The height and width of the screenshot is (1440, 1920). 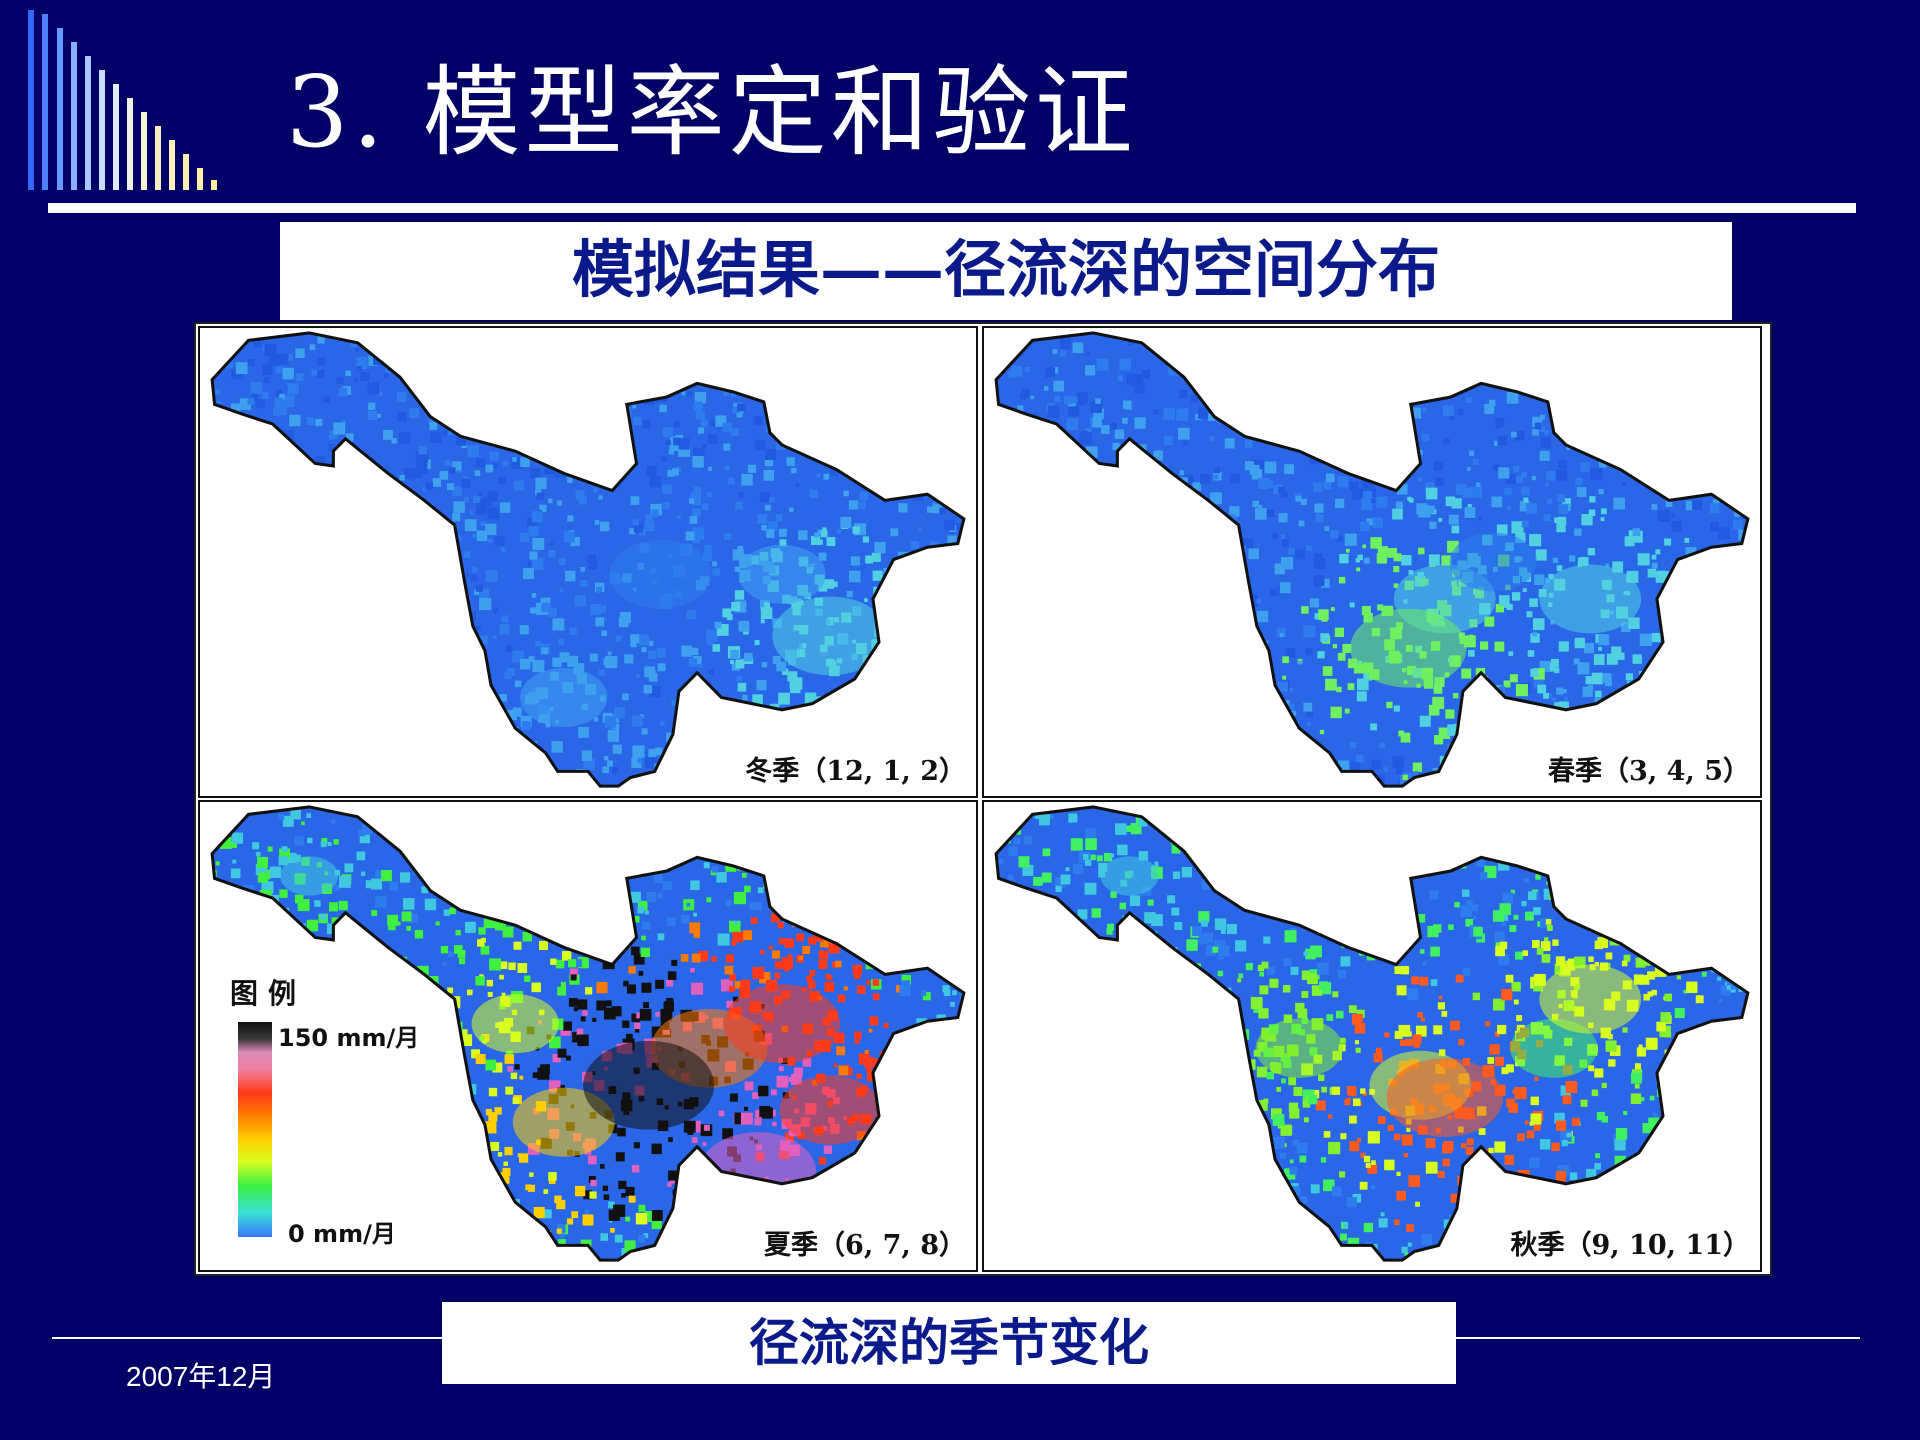 I want to click on subtitle-text: 模拟结果——径流深的空间分布, so click(x=1005, y=269).